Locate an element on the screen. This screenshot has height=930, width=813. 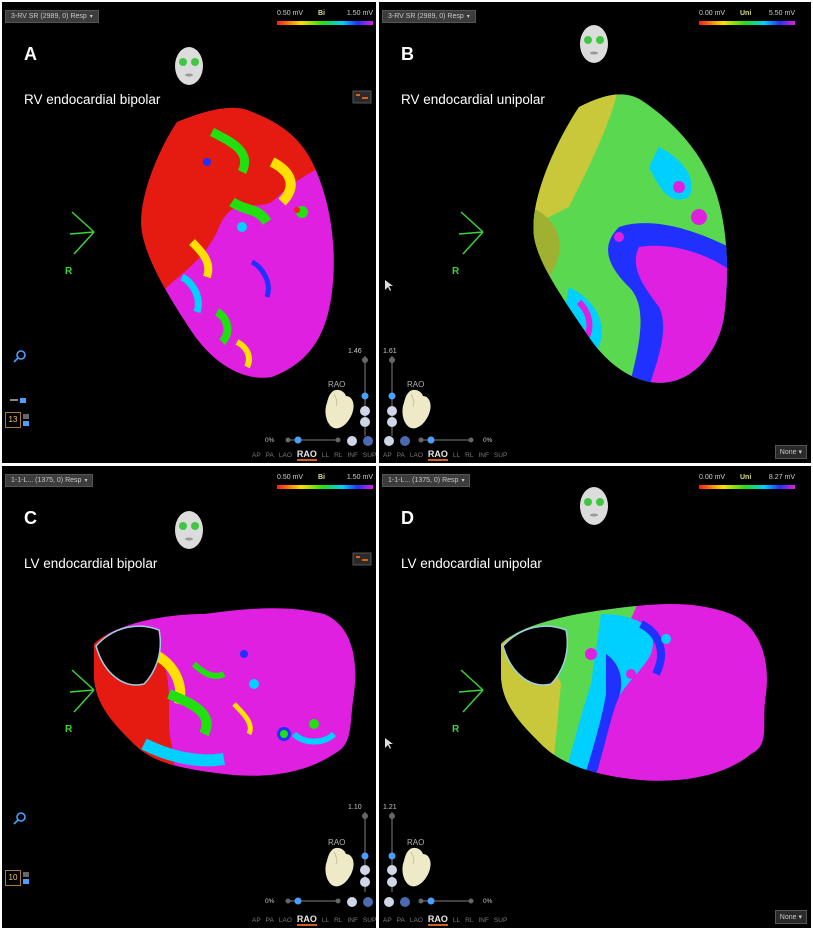
point-count-box: 13 is located at coordinates (13, 420).